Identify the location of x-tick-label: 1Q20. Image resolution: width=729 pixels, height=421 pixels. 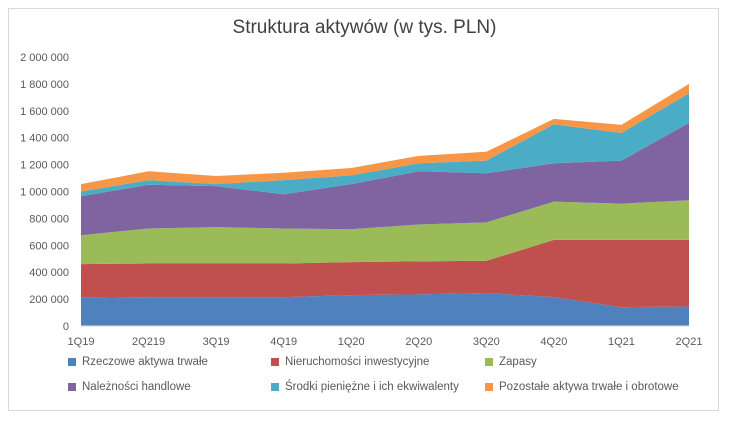
(351, 342).